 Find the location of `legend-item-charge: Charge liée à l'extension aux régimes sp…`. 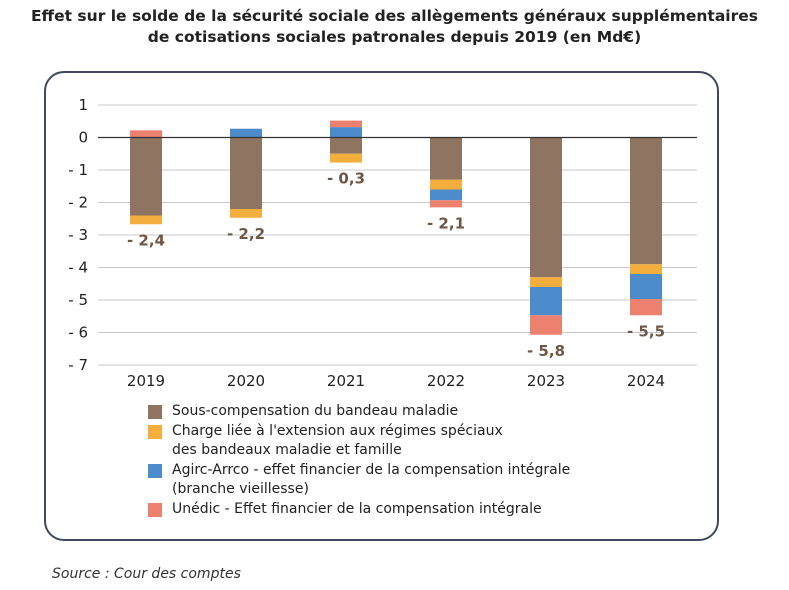

legend-item-charge: Charge liée à l'extension aux régimes sp… is located at coordinates (408, 441).